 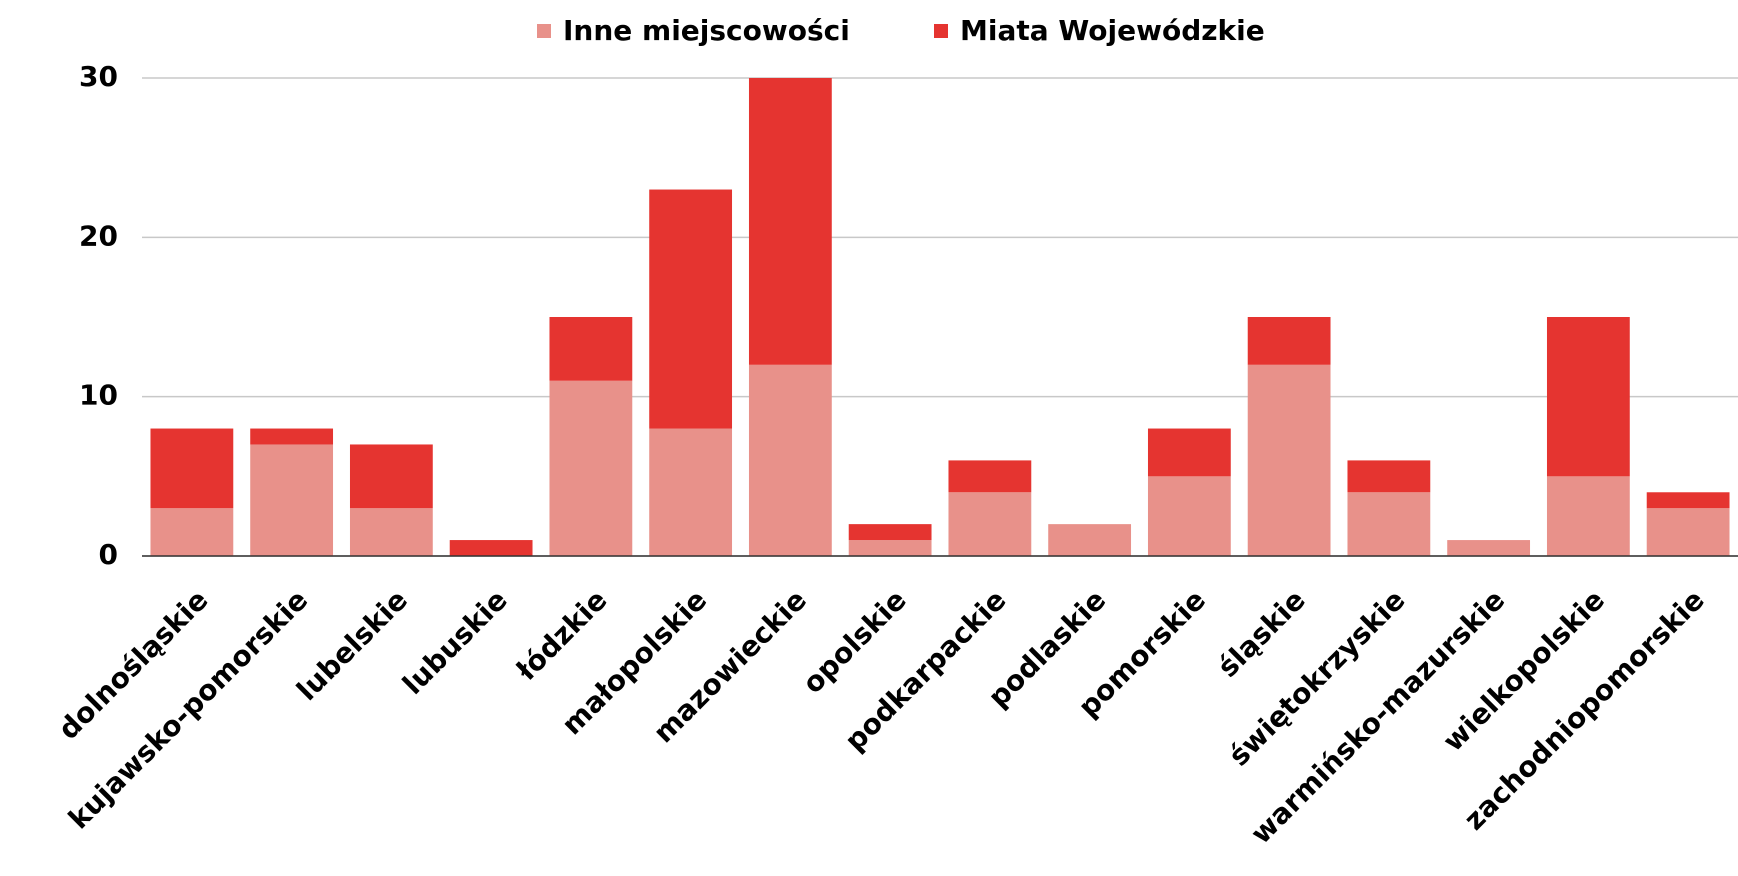 What do you see at coordinates (98, 235) in the screenshot?
I see `y-tick-label: 20` at bounding box center [98, 235].